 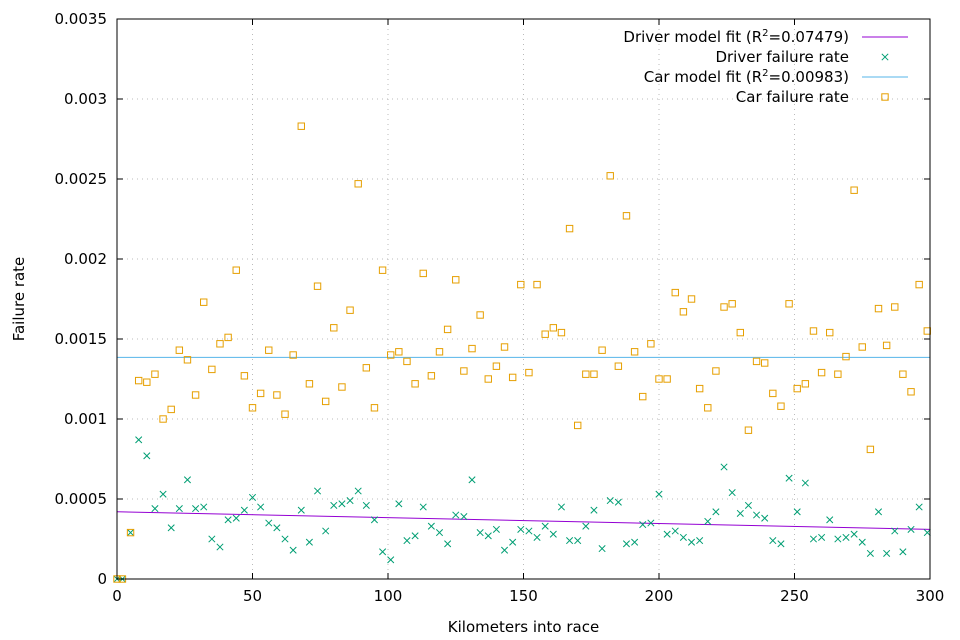 What do you see at coordinates (792, 97) in the screenshot?
I see `legend-car-points-label: Car failure rate` at bounding box center [792, 97].